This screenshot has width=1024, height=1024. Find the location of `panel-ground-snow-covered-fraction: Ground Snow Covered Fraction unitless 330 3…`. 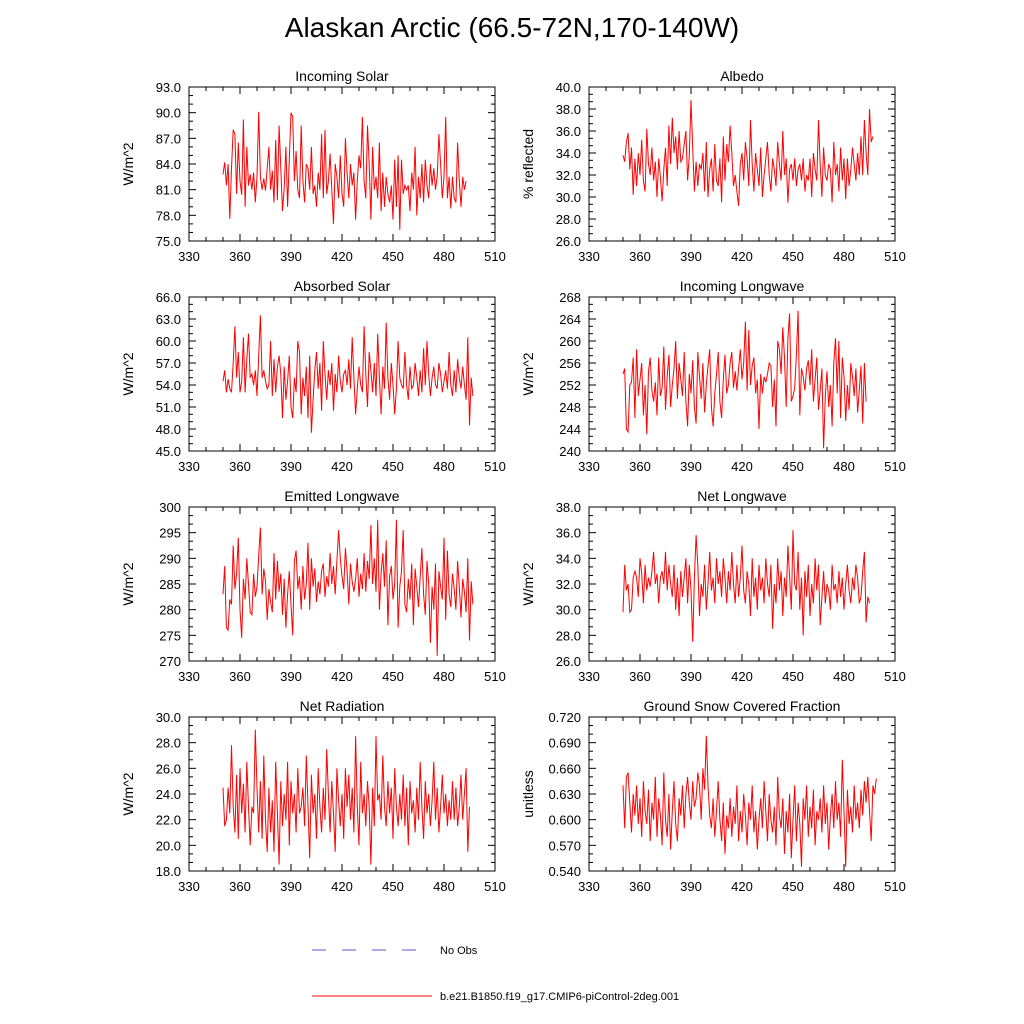

panel-ground-snow-covered-fraction: Ground Snow Covered Fraction unitless 330 3… is located at coordinates (713, 796).